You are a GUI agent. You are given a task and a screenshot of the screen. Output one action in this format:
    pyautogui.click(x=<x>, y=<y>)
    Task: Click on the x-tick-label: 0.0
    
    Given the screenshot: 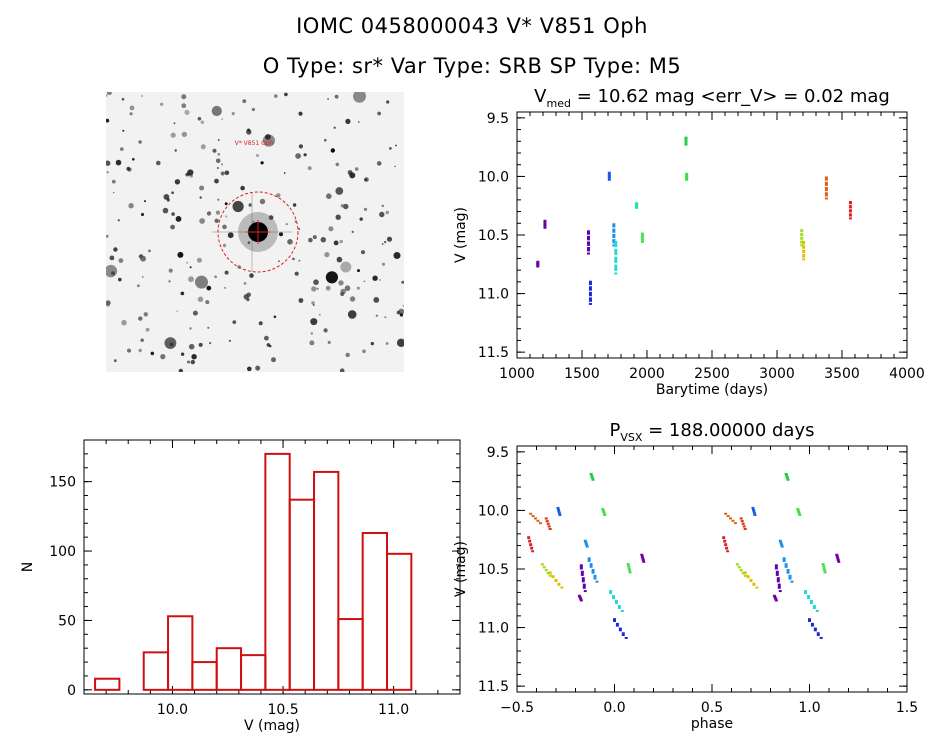 What is the action you would take?
    pyautogui.click(x=614, y=708)
    